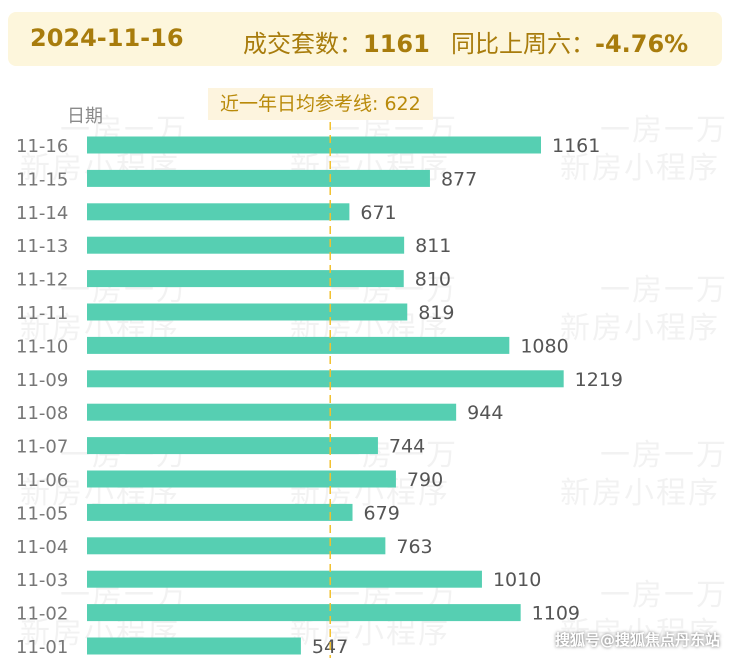 This screenshot has height=658, width=734. I want to click on y-axis-title: 日期, so click(85, 116).